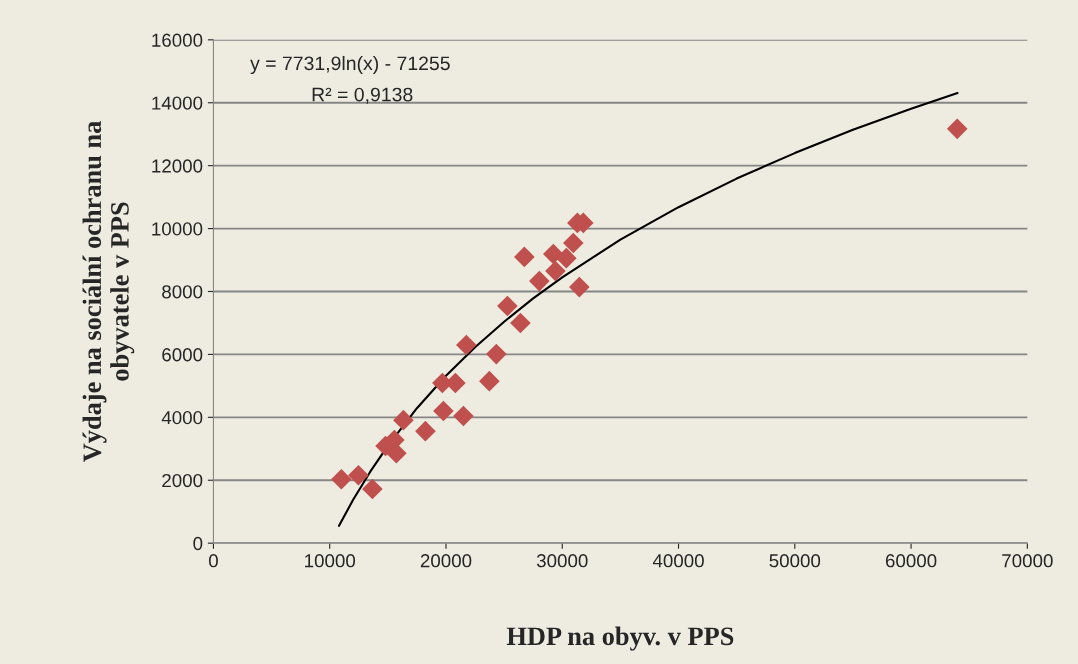  I want to click on x-tick-label: 0, so click(213, 561).